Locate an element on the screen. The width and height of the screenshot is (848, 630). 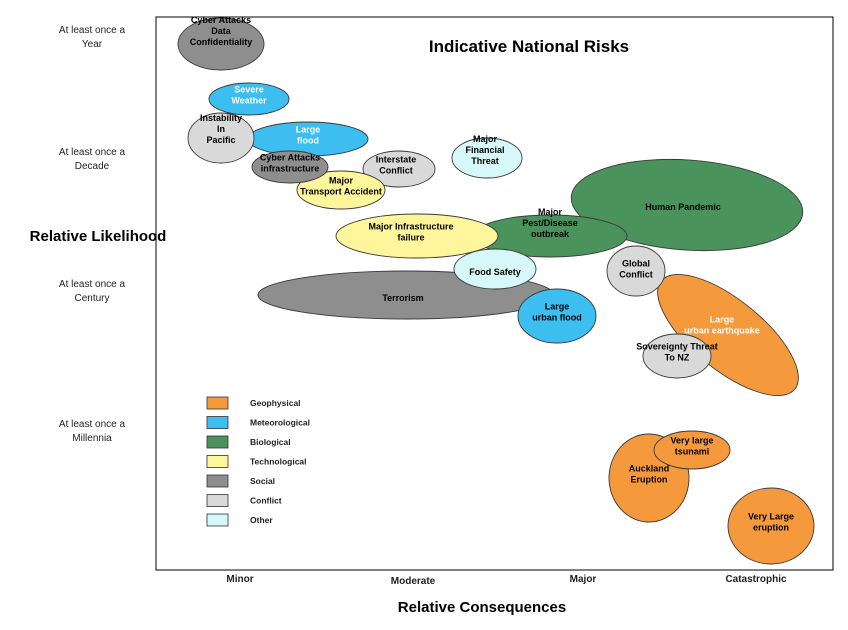
risk-label-line: Pacific is located at coordinates (220, 140).